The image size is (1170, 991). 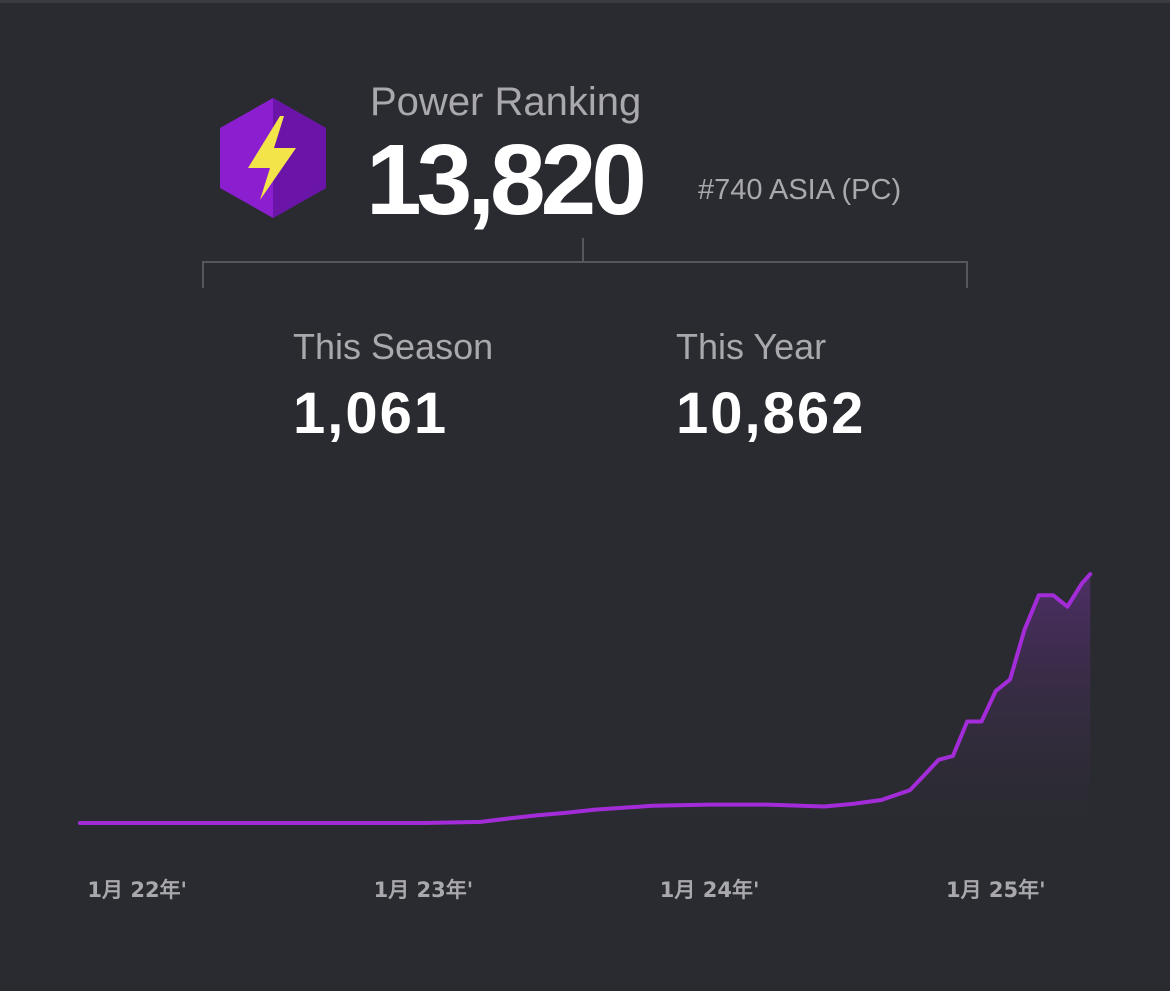 I want to click on x-tick-label: 1月 25年', so click(x=996, y=890).